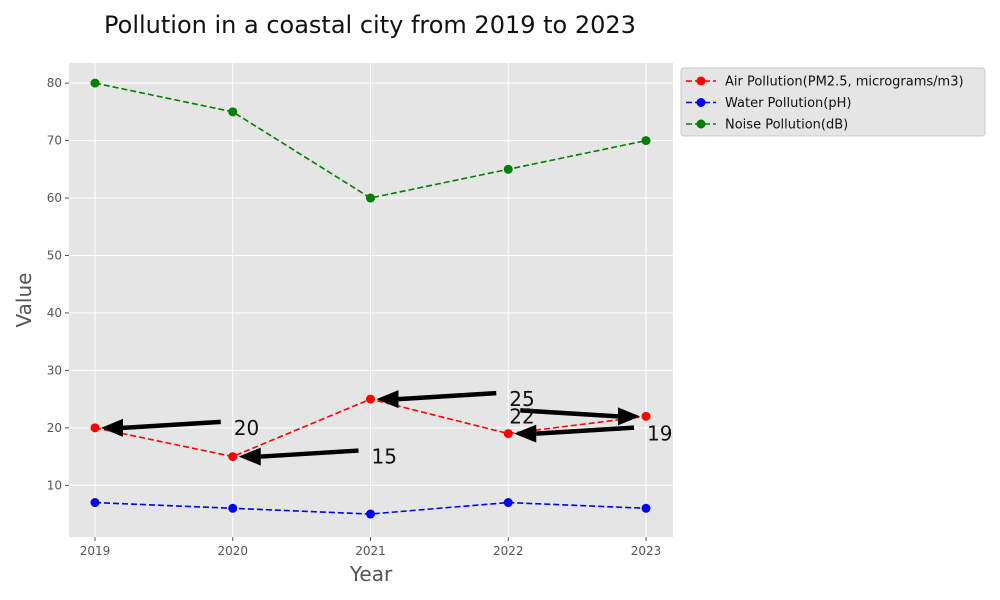  I want to click on legend-item: Air Pollution(PM2.5, micrograms/m3), so click(825, 82).